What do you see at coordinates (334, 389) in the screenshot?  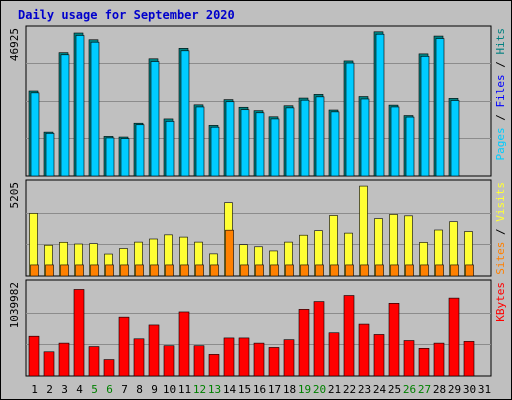 I see `x-tick-day-21: 21` at bounding box center [334, 389].